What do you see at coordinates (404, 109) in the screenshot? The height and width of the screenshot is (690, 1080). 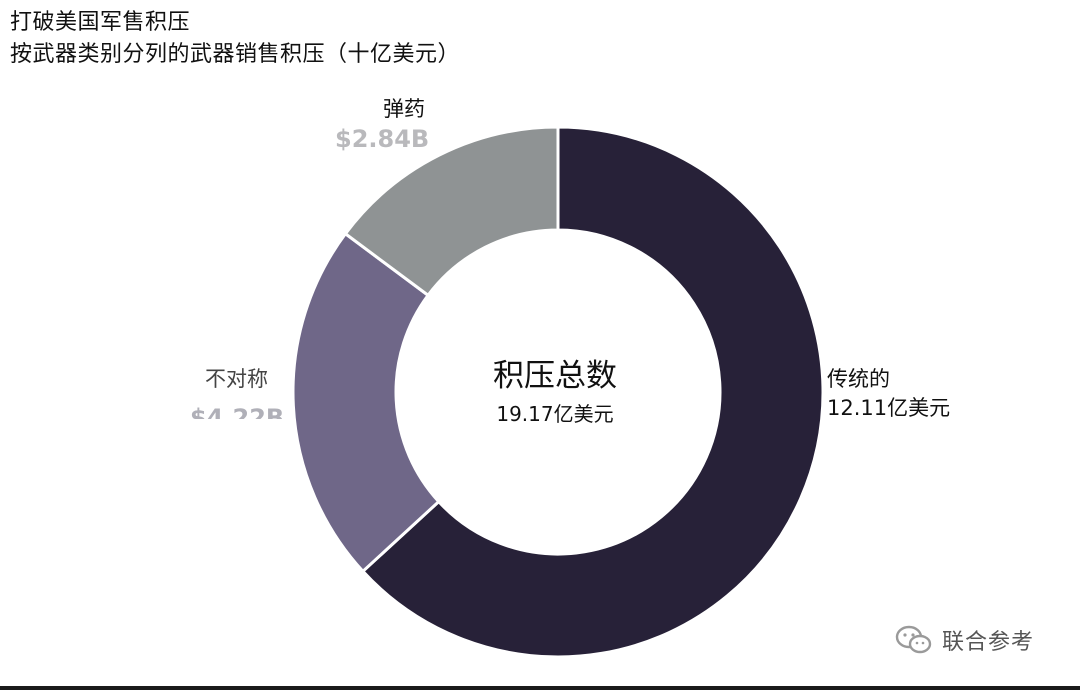 I see `slice-label-munitions: 弹药` at bounding box center [404, 109].